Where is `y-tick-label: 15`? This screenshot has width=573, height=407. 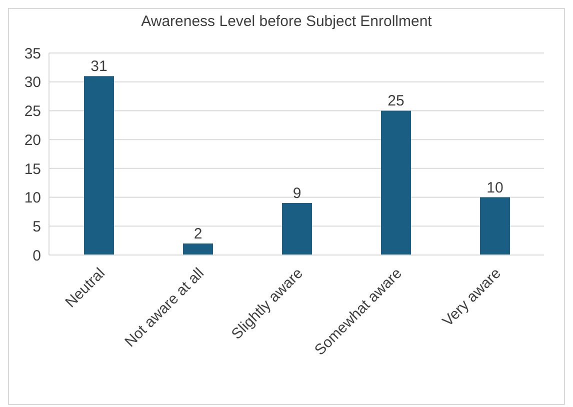 y-tick-label: 15 is located at coordinates (32, 169).